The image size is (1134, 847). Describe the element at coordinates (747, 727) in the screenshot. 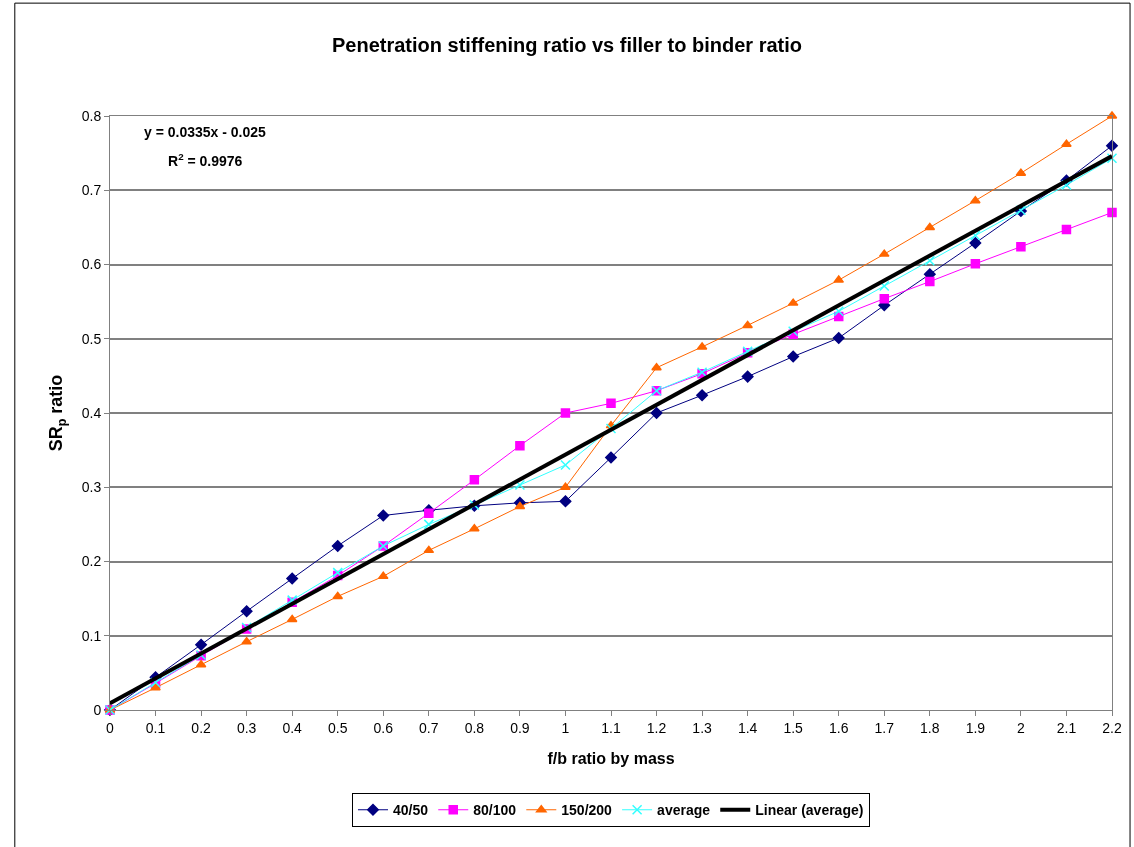

I see `x-tick-label: 1.4` at that location.